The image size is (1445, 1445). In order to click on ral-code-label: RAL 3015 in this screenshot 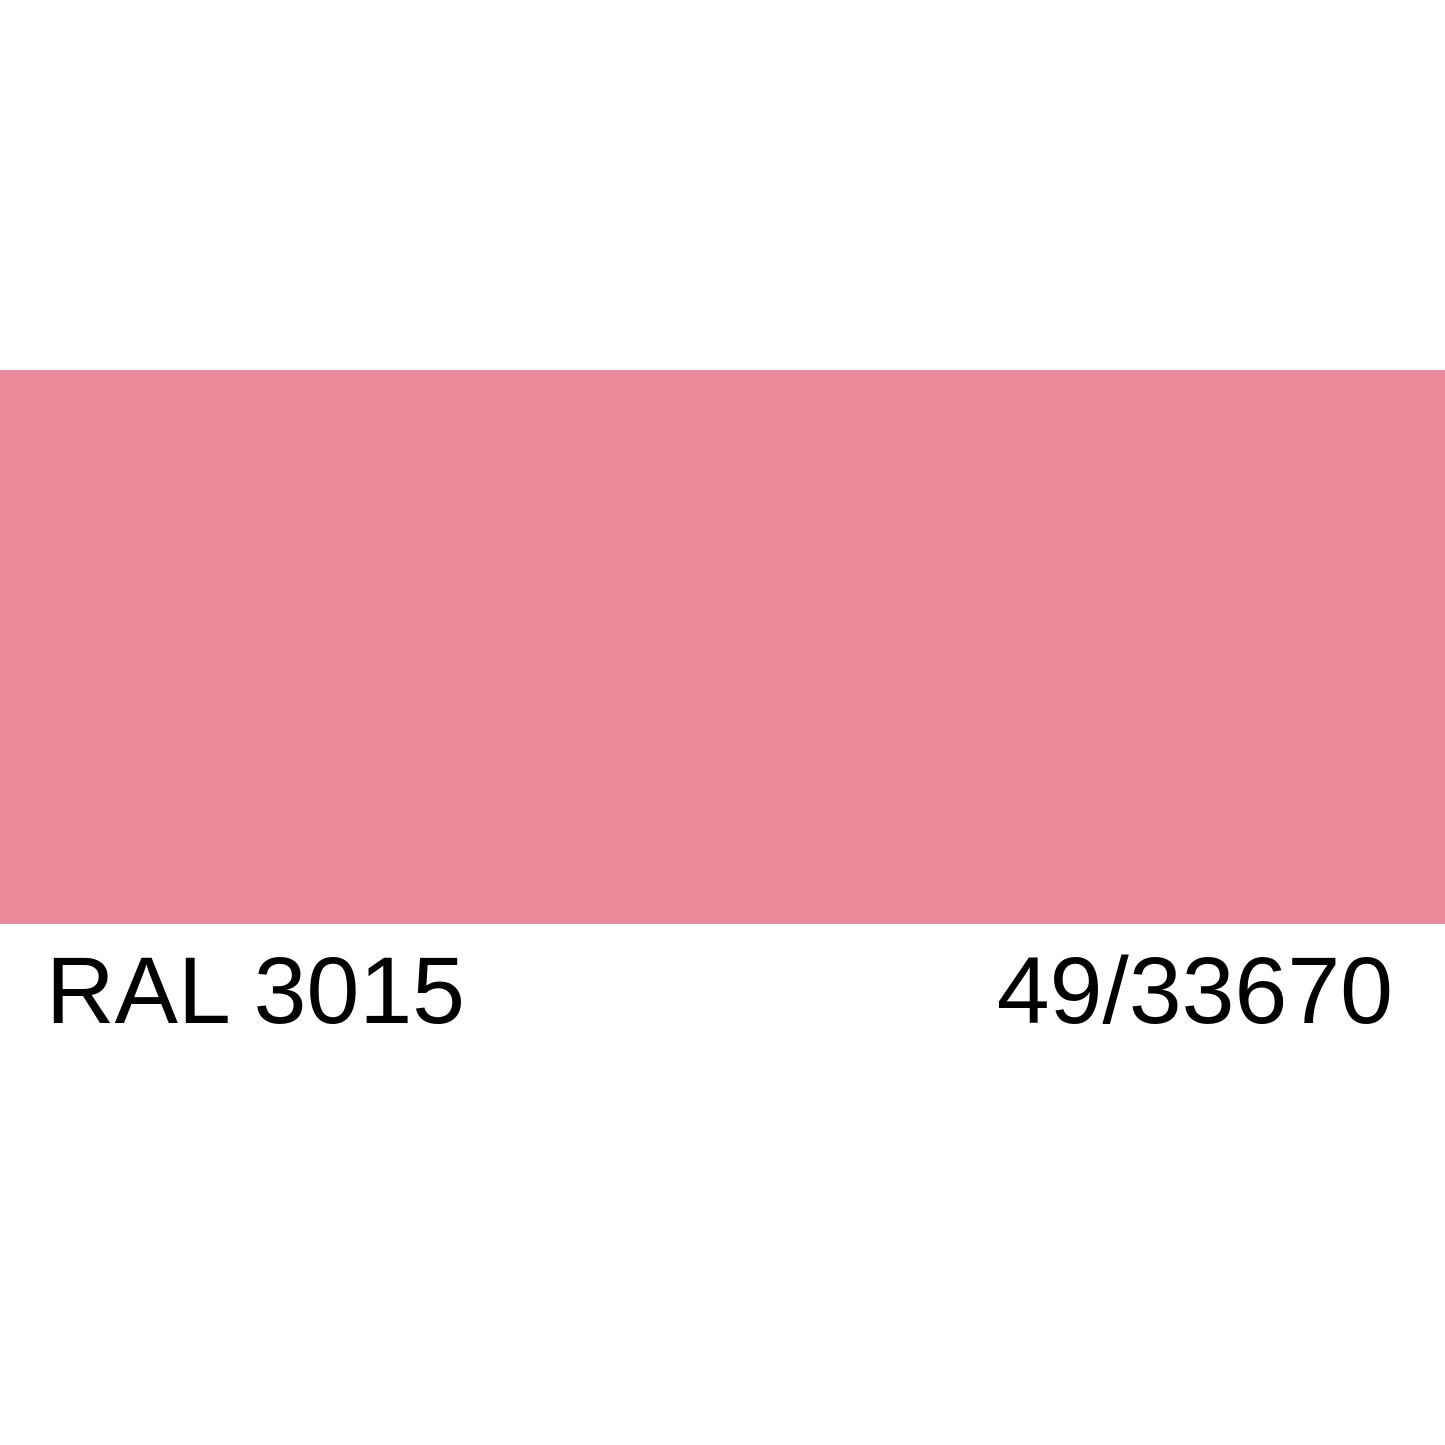, I will do `click(256, 991)`.